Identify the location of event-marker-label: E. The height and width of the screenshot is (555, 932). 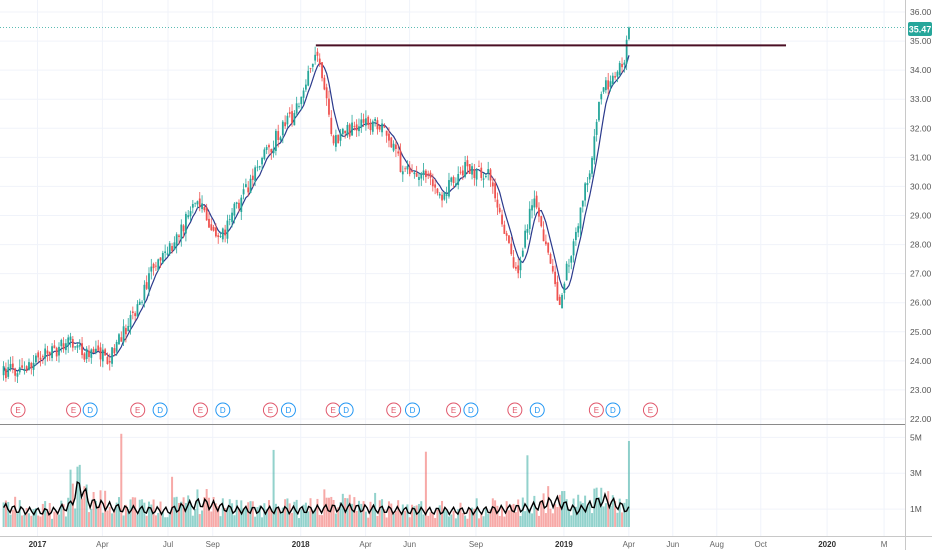
(453, 410).